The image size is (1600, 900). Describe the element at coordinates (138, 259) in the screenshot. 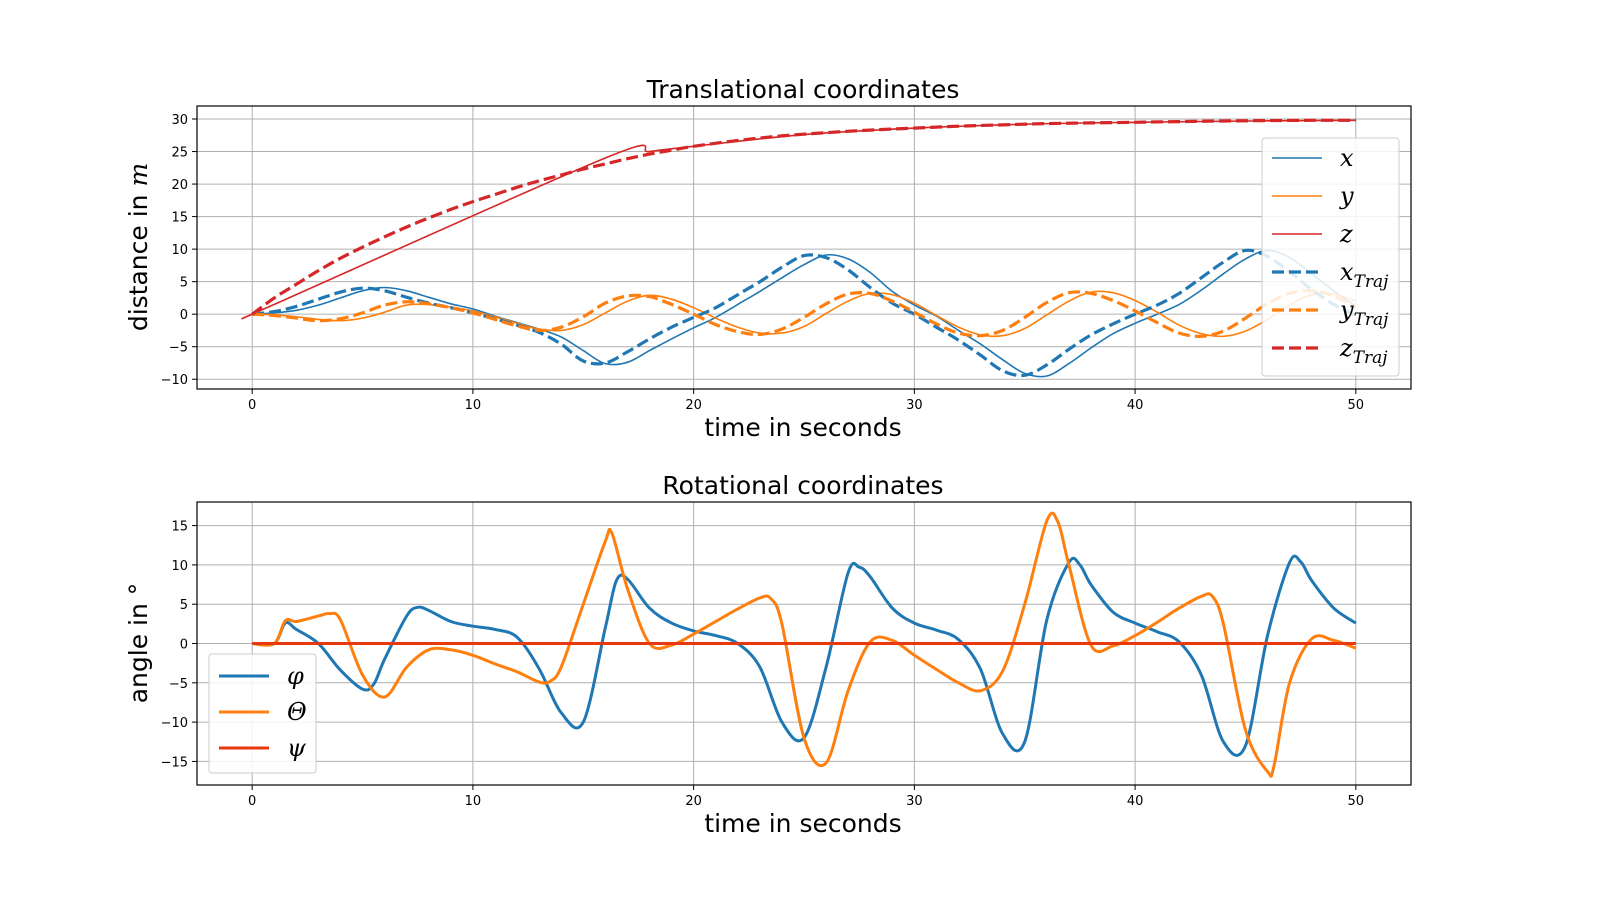

I see `translational-ylabel-text: distance in` at that location.